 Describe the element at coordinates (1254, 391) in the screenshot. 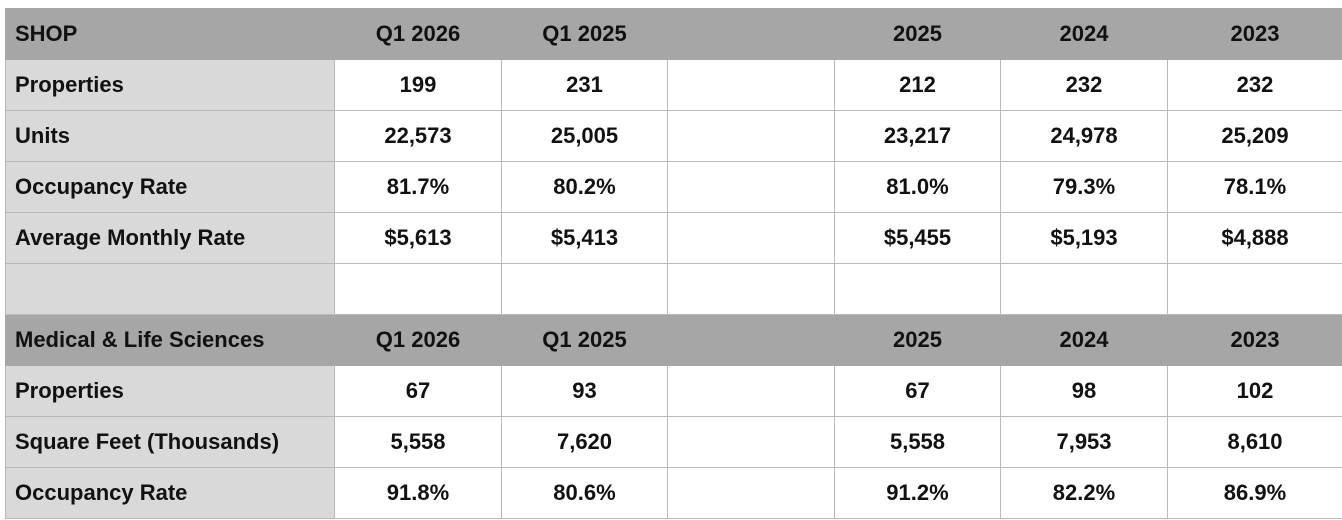

I see `value-cell: 102` at that location.